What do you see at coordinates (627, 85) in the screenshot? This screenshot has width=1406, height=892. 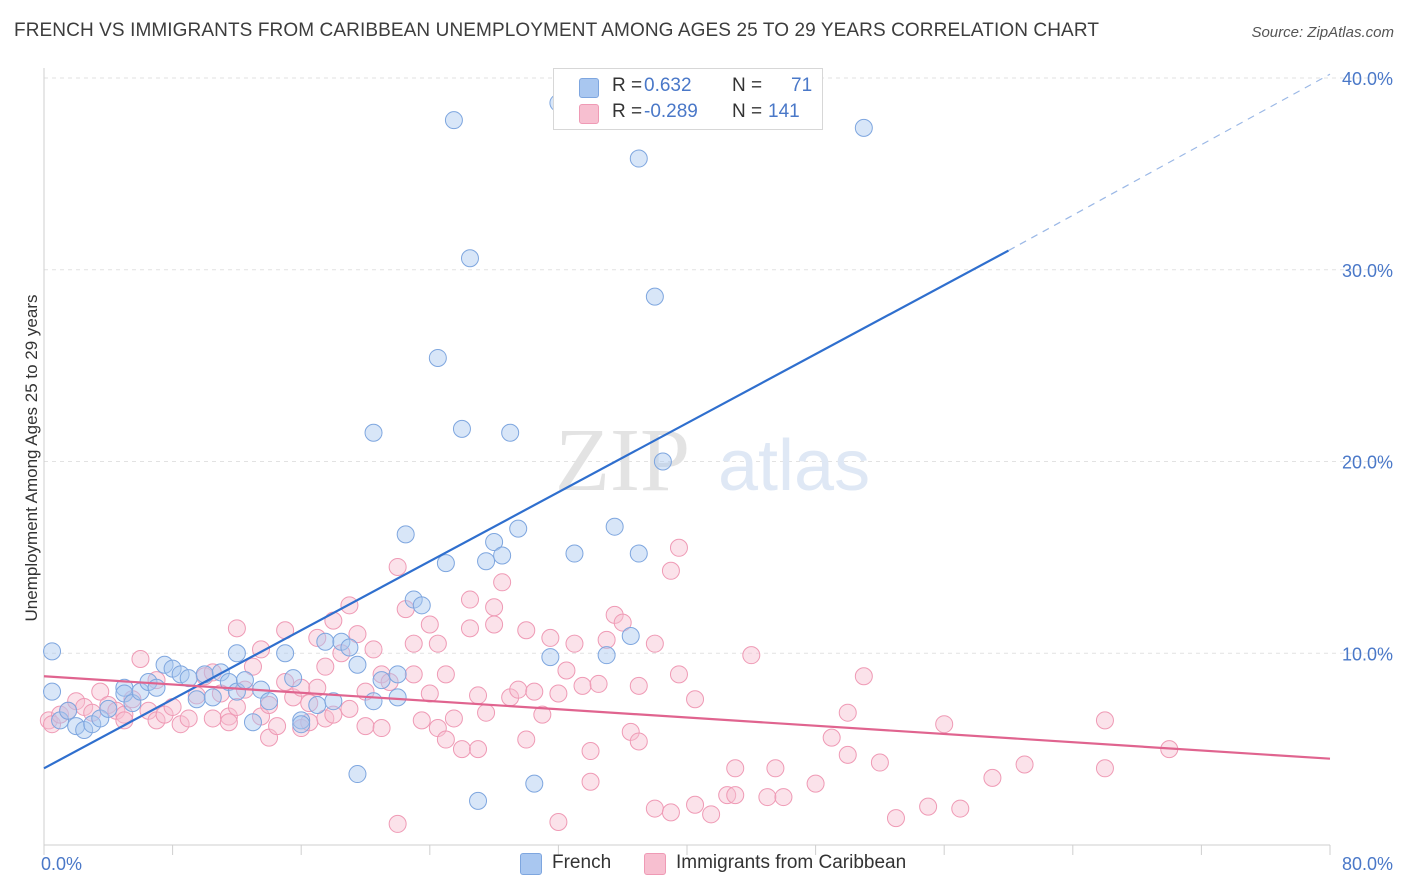 I see `legend-r-label: R =` at bounding box center [627, 85].